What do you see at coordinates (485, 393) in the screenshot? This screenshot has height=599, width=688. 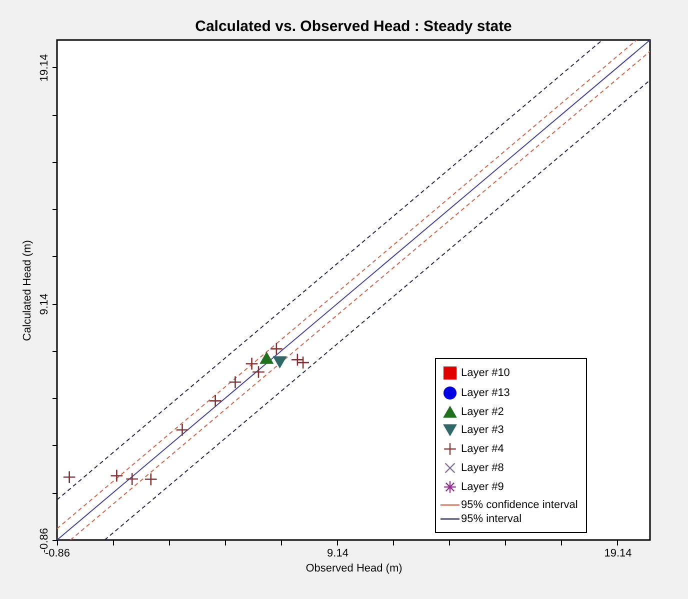 I see `legend-label: Layer #13` at bounding box center [485, 393].